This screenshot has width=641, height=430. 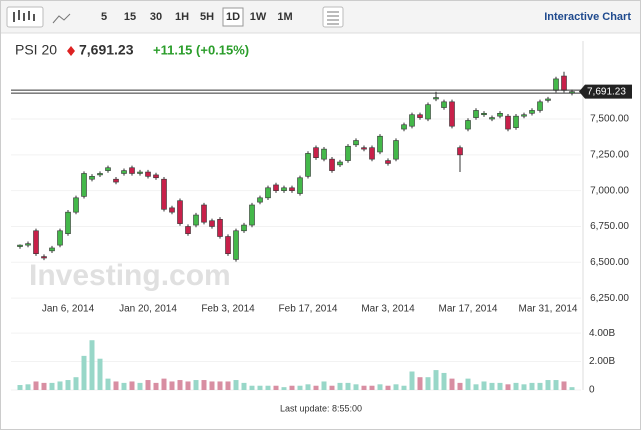 What do you see at coordinates (106, 50) in the screenshot?
I see `price: 7,691.23` at bounding box center [106, 50].